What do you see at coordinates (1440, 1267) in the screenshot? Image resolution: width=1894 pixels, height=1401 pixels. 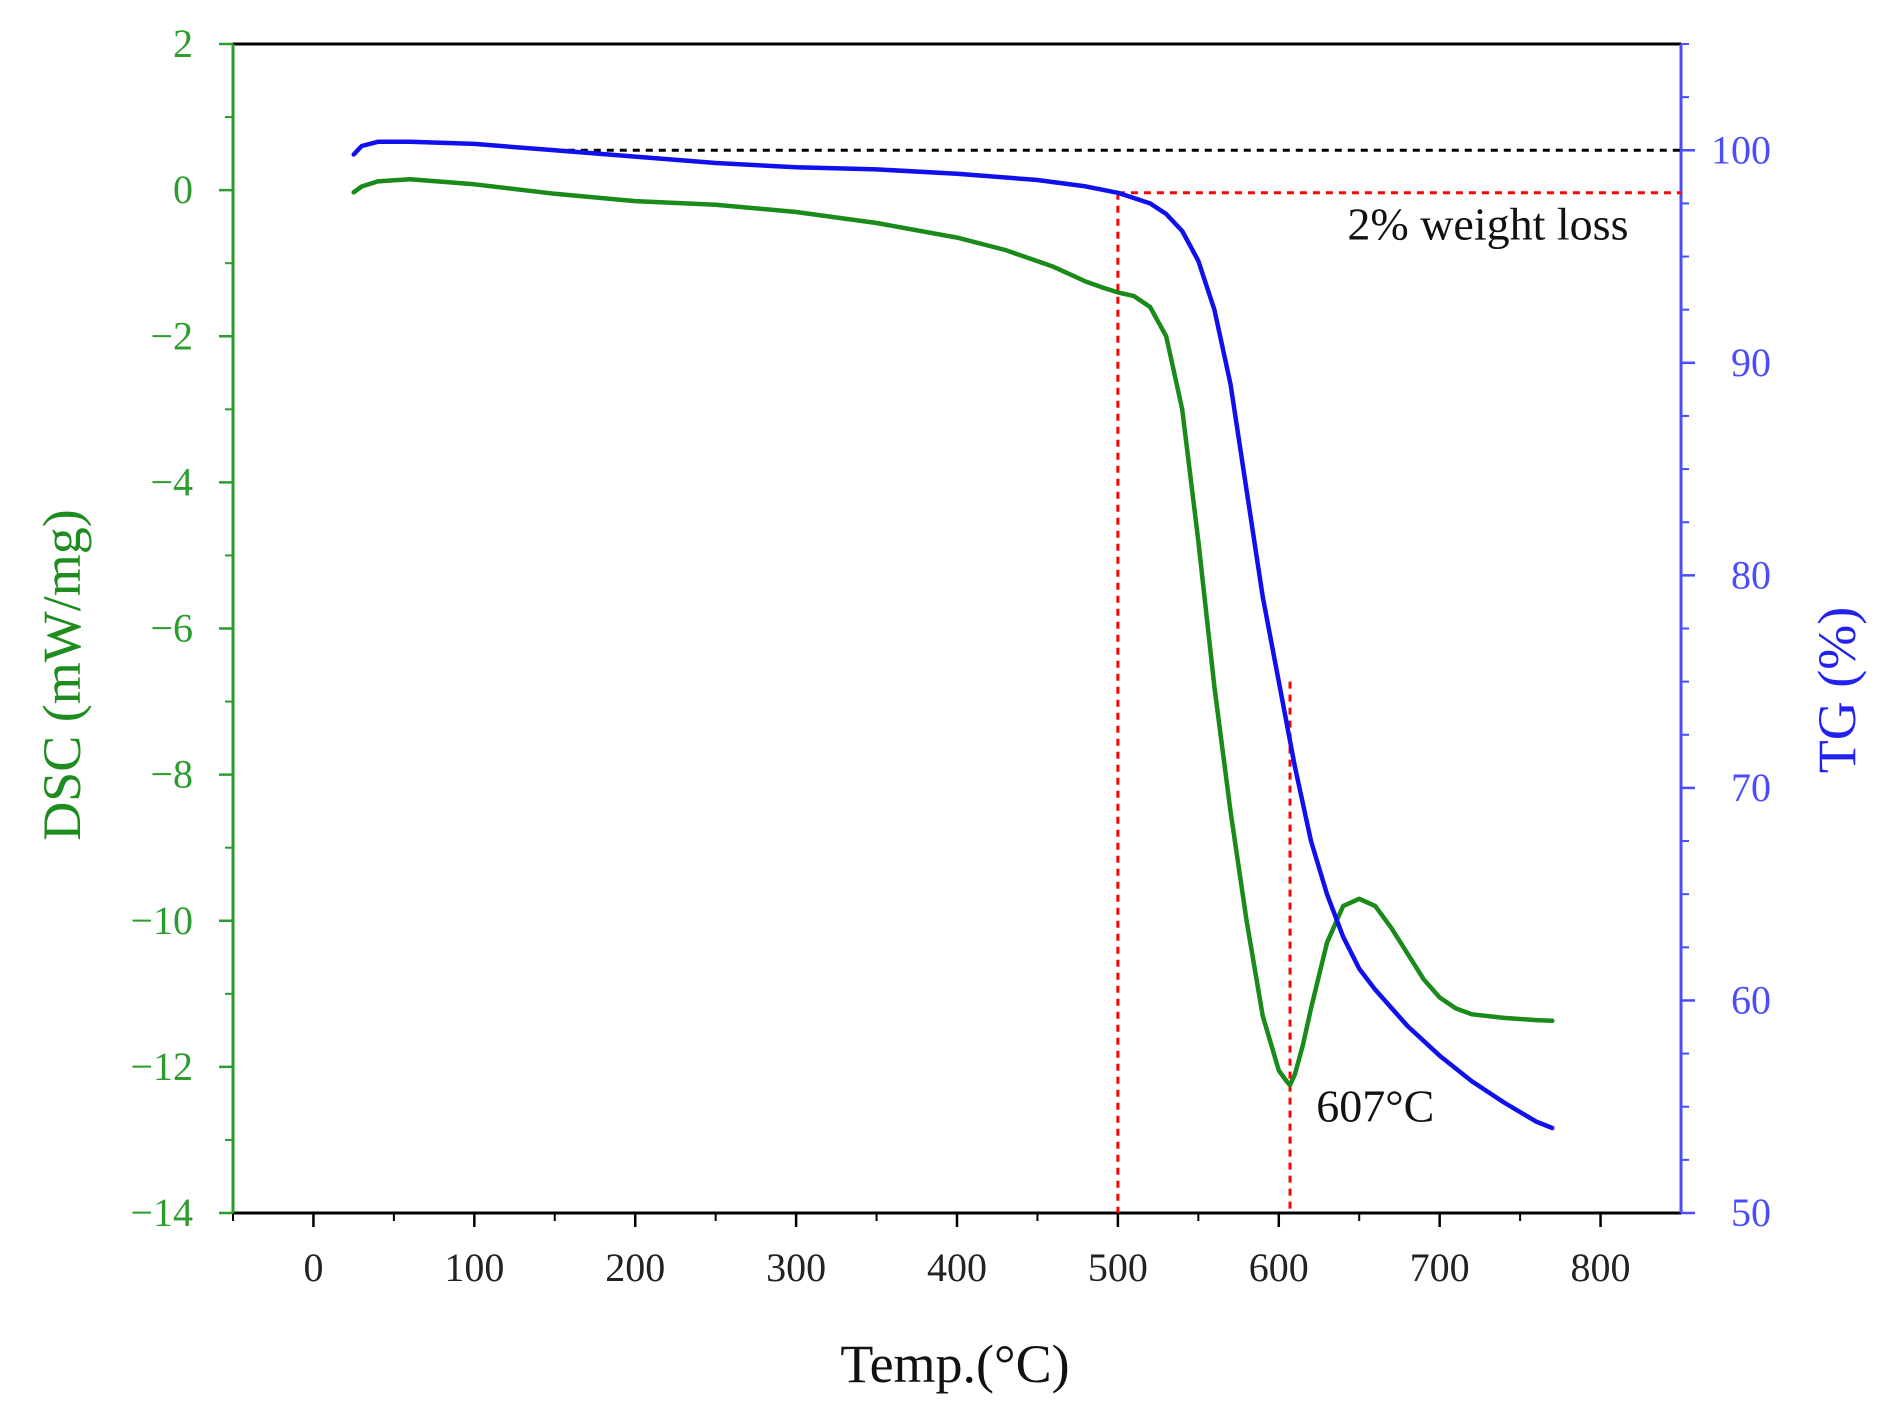 I see `x-tick-label: 700` at bounding box center [1440, 1267].